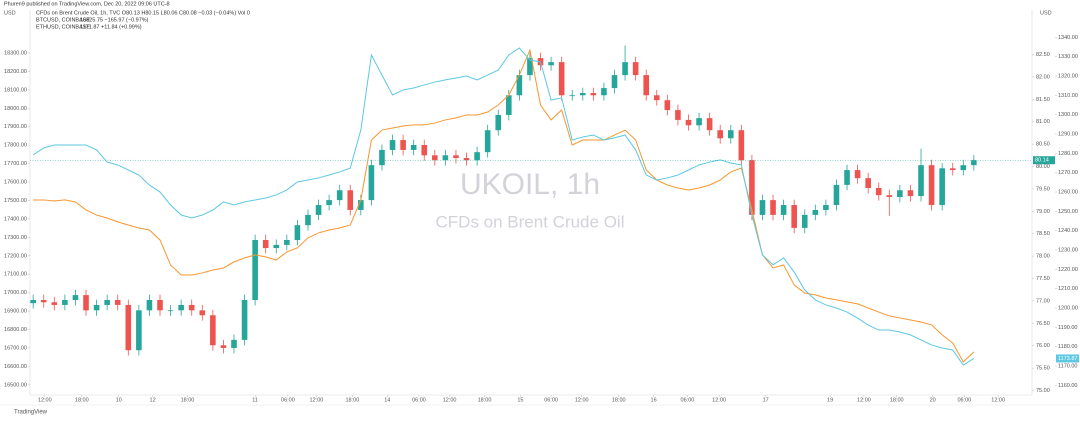 The image size is (1080, 423). I want to click on left-unit: USD, so click(10, 13).